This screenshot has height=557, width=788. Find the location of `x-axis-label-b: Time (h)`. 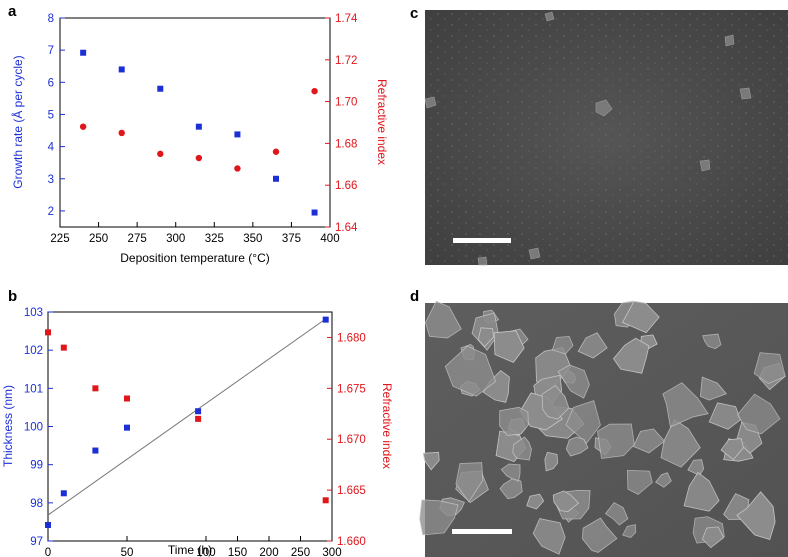

x-axis-label-b: Time (h) is located at coordinates (190, 550).